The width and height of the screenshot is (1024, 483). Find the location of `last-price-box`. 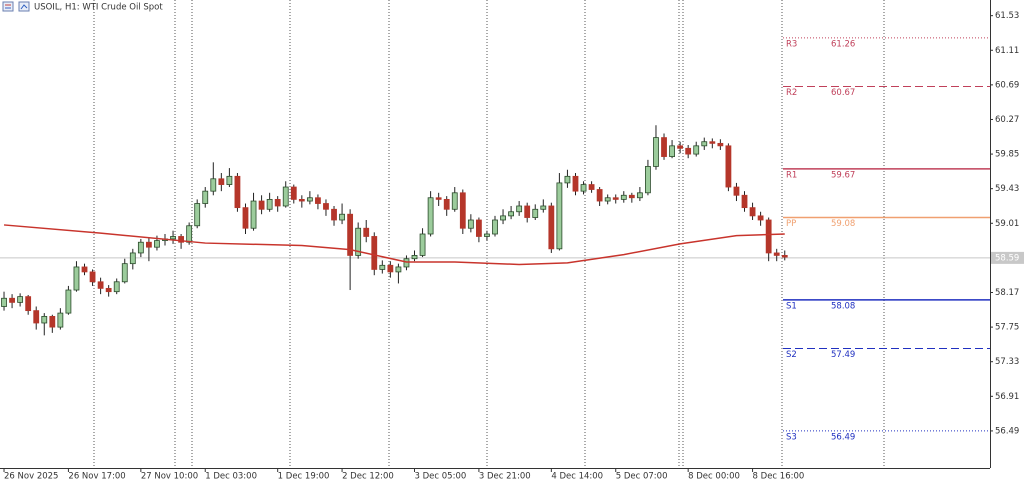

last-price-box is located at coordinates (1007, 257).